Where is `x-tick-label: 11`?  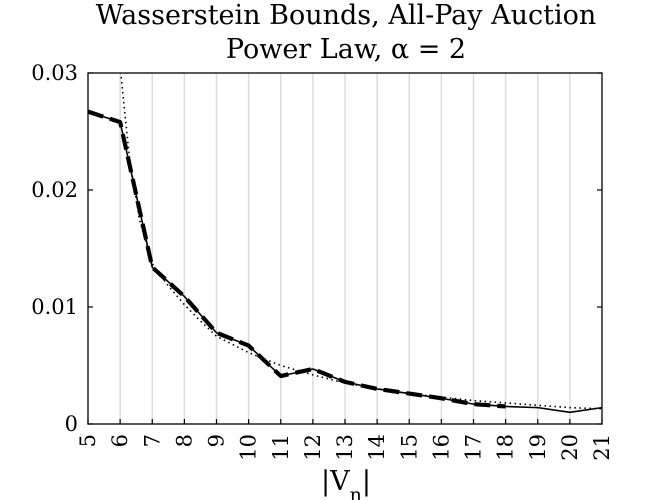
x-tick-label: 11 is located at coordinates (281, 447).